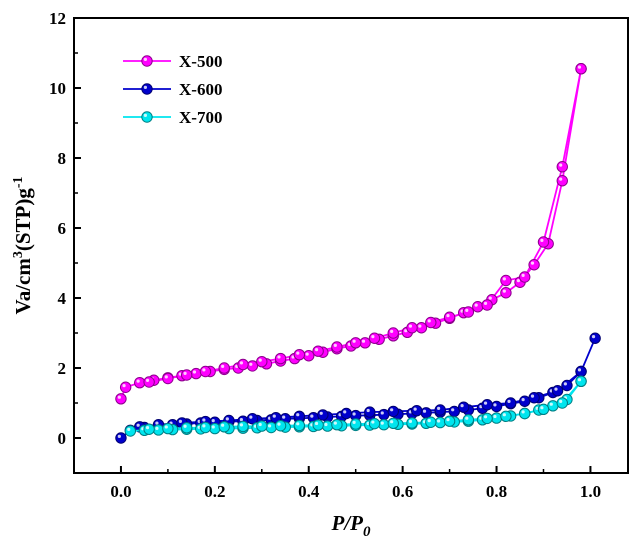 The width and height of the screenshot is (633, 537). I want to click on legend-label-x-500: X-500, so click(200, 61).